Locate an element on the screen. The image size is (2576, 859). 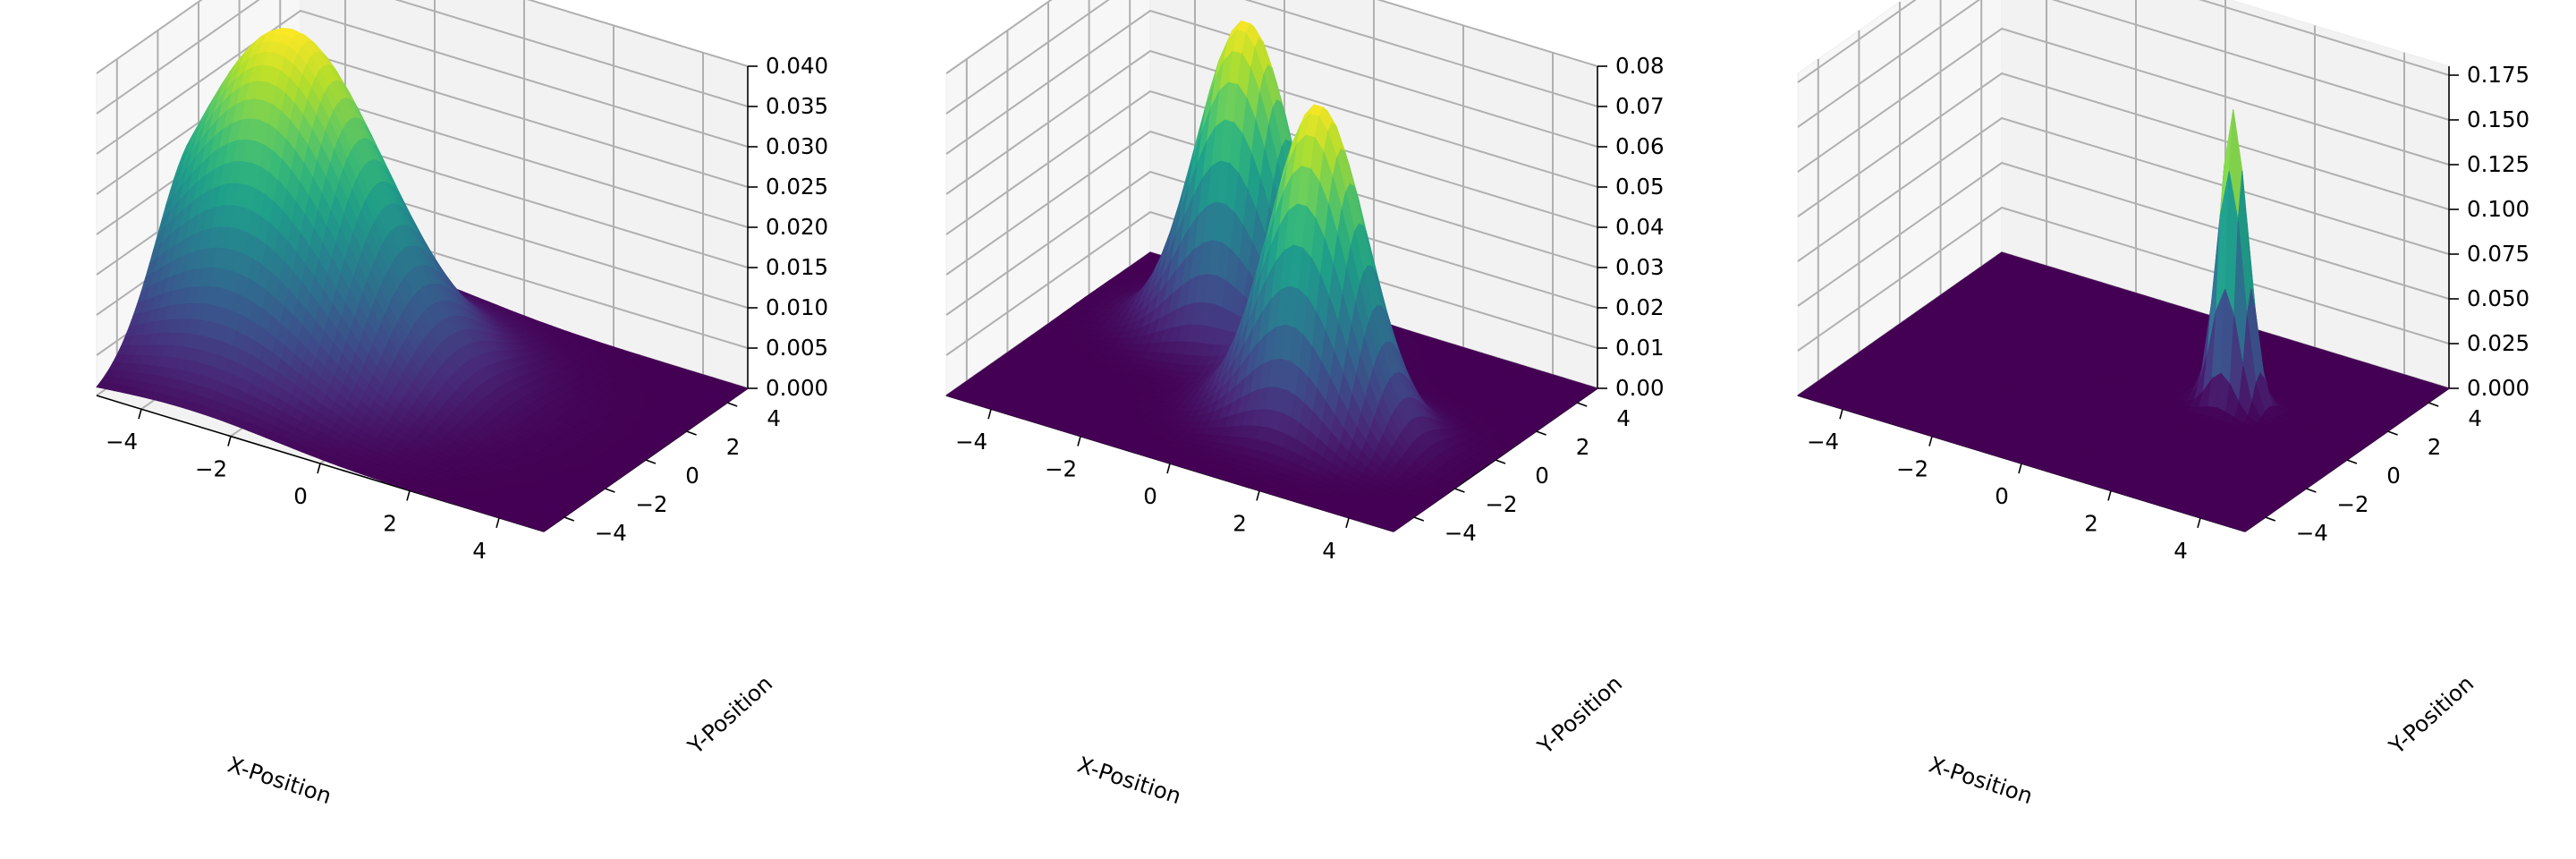
z-tick-label: 0.035 is located at coordinates (797, 106).